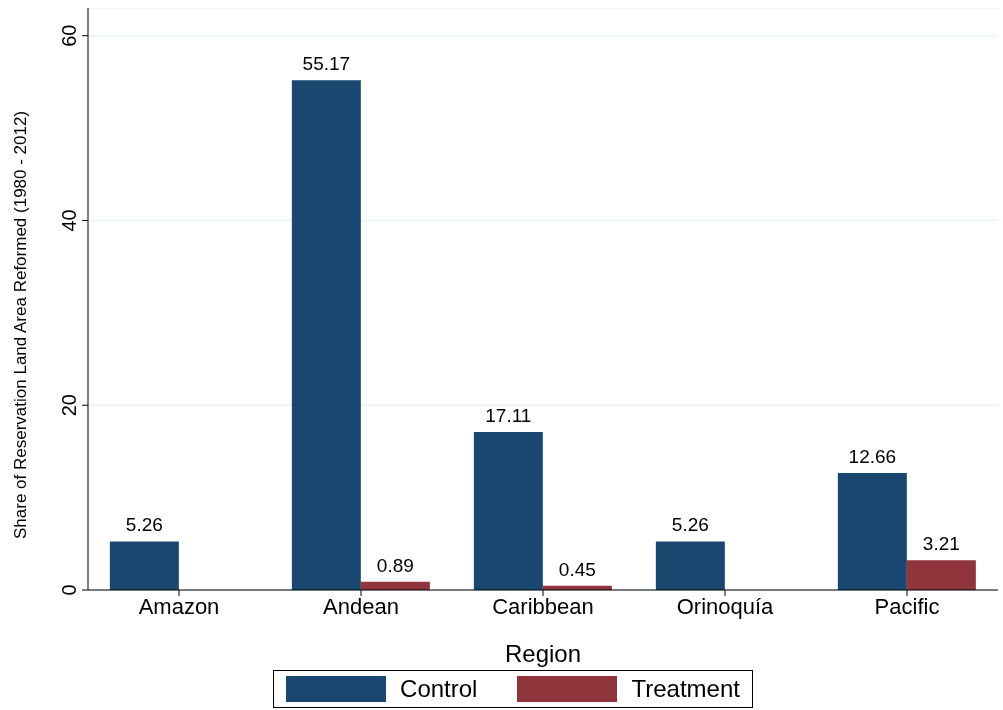 This screenshot has width=1003, height=710. I want to click on x-tick-label: Amazon, so click(179, 606).